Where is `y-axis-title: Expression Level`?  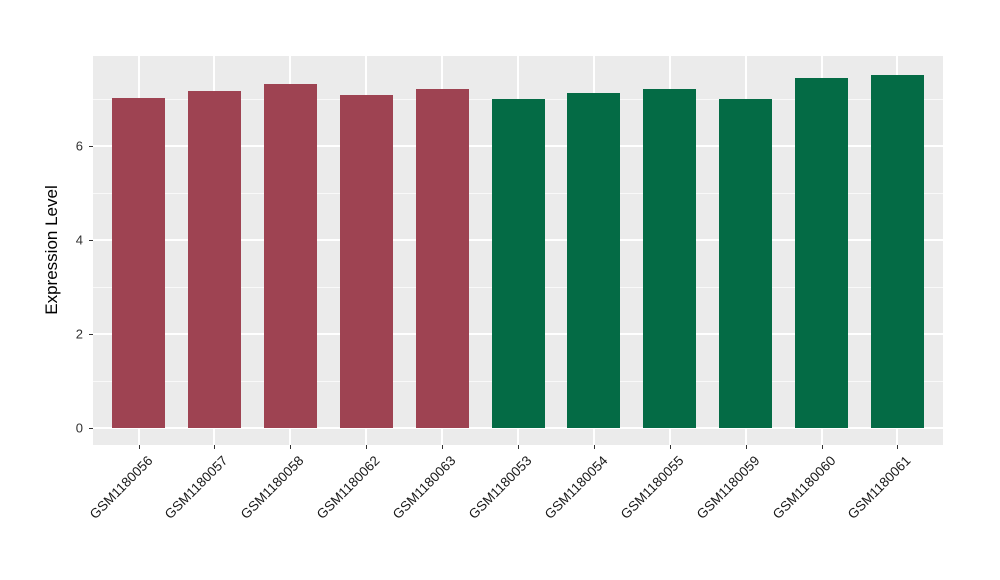 y-axis-title: Expression Level is located at coordinates (51, 250).